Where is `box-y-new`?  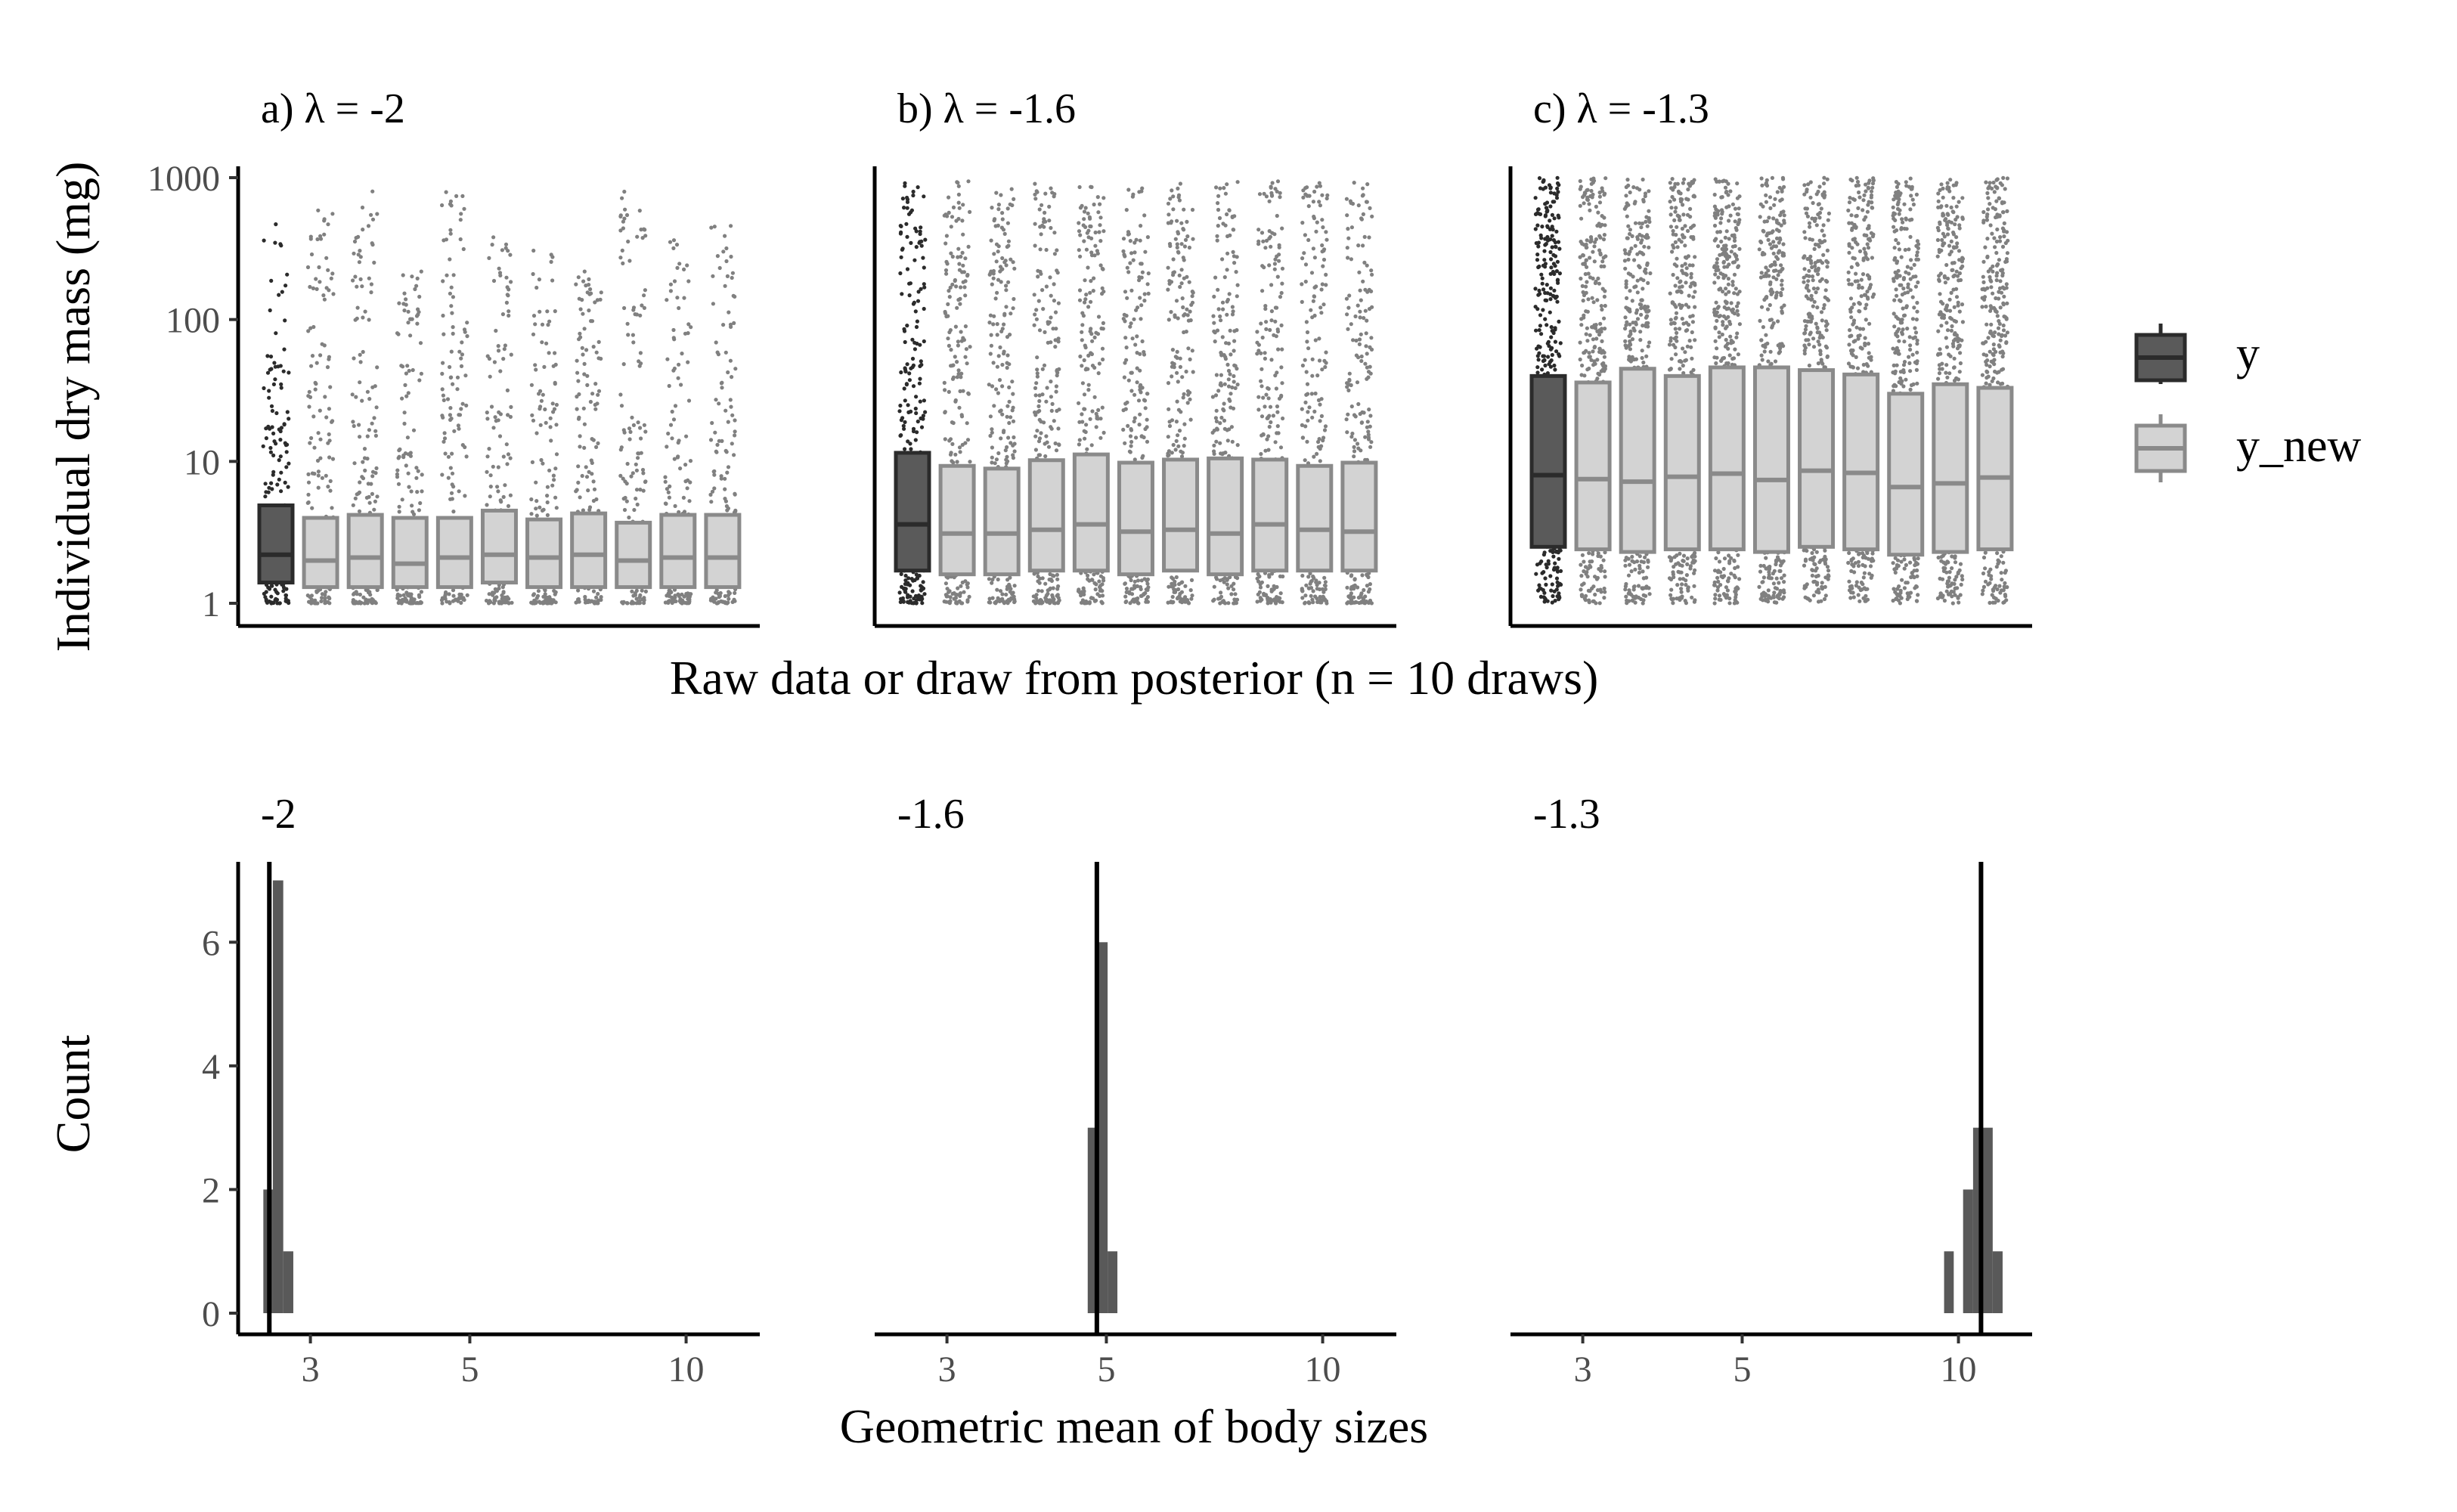 box-y-new is located at coordinates (1181, 515).